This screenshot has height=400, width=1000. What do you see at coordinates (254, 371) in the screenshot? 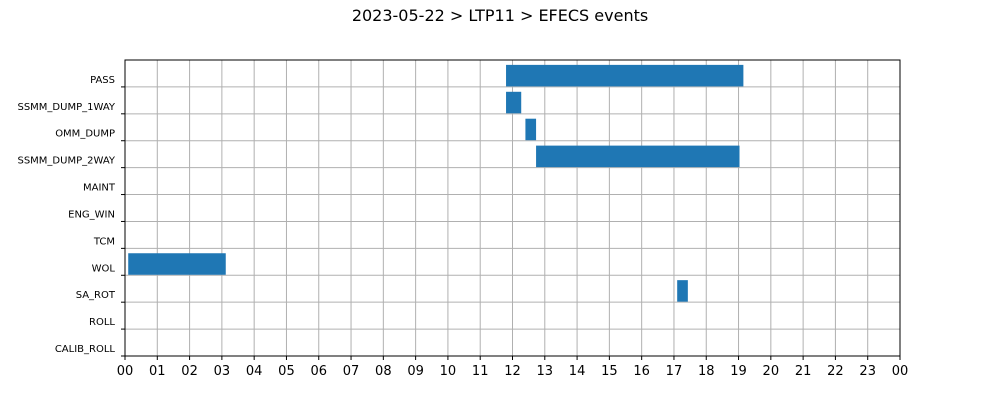
I see `x-tick-label: 04` at bounding box center [254, 371].